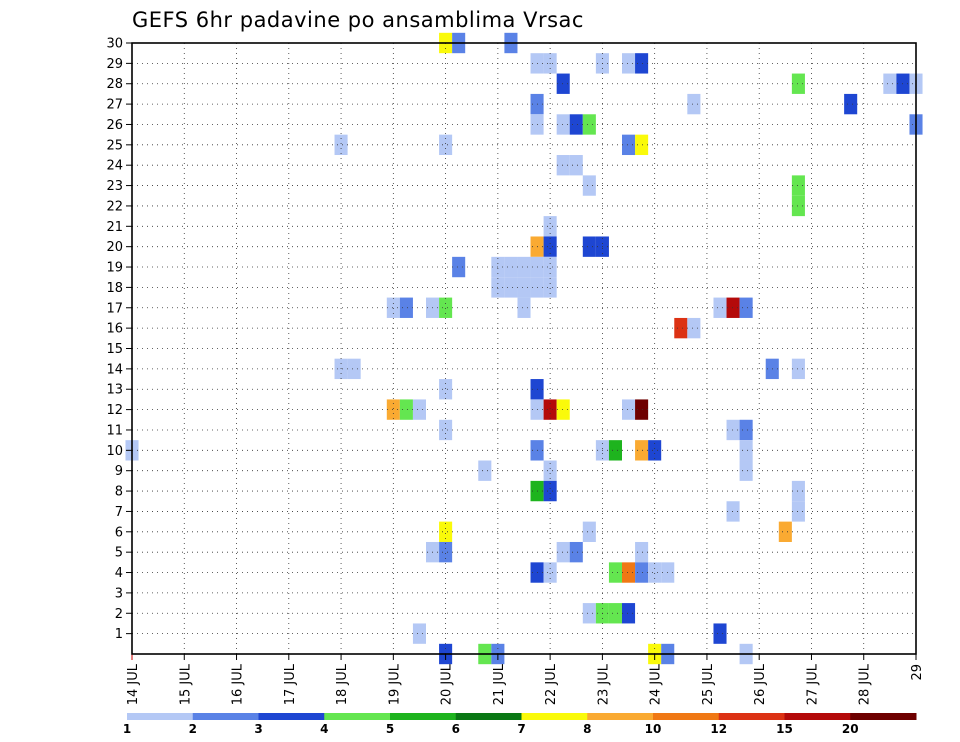 The width and height of the screenshot is (960, 742). I want to click on colorbar-label: 5, so click(390, 729).